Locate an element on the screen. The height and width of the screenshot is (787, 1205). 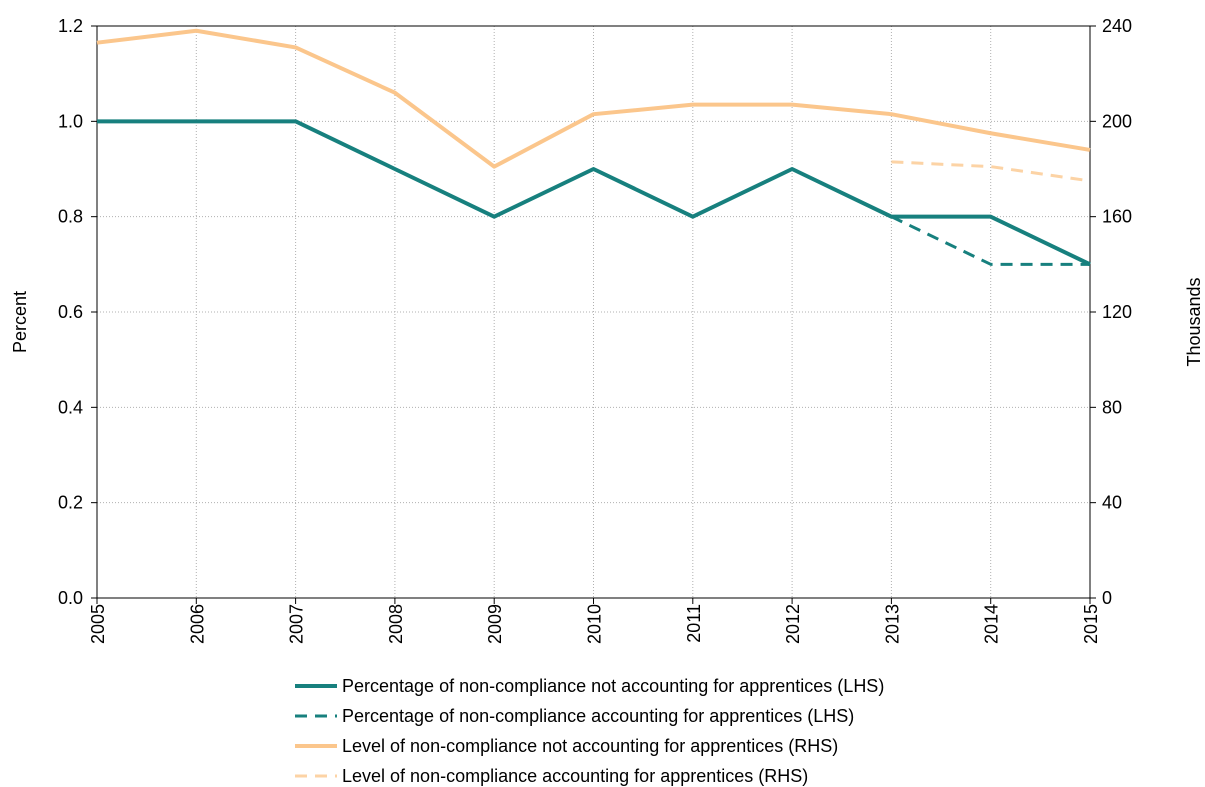
x-tick-label: 2009 is located at coordinates (495, 624).